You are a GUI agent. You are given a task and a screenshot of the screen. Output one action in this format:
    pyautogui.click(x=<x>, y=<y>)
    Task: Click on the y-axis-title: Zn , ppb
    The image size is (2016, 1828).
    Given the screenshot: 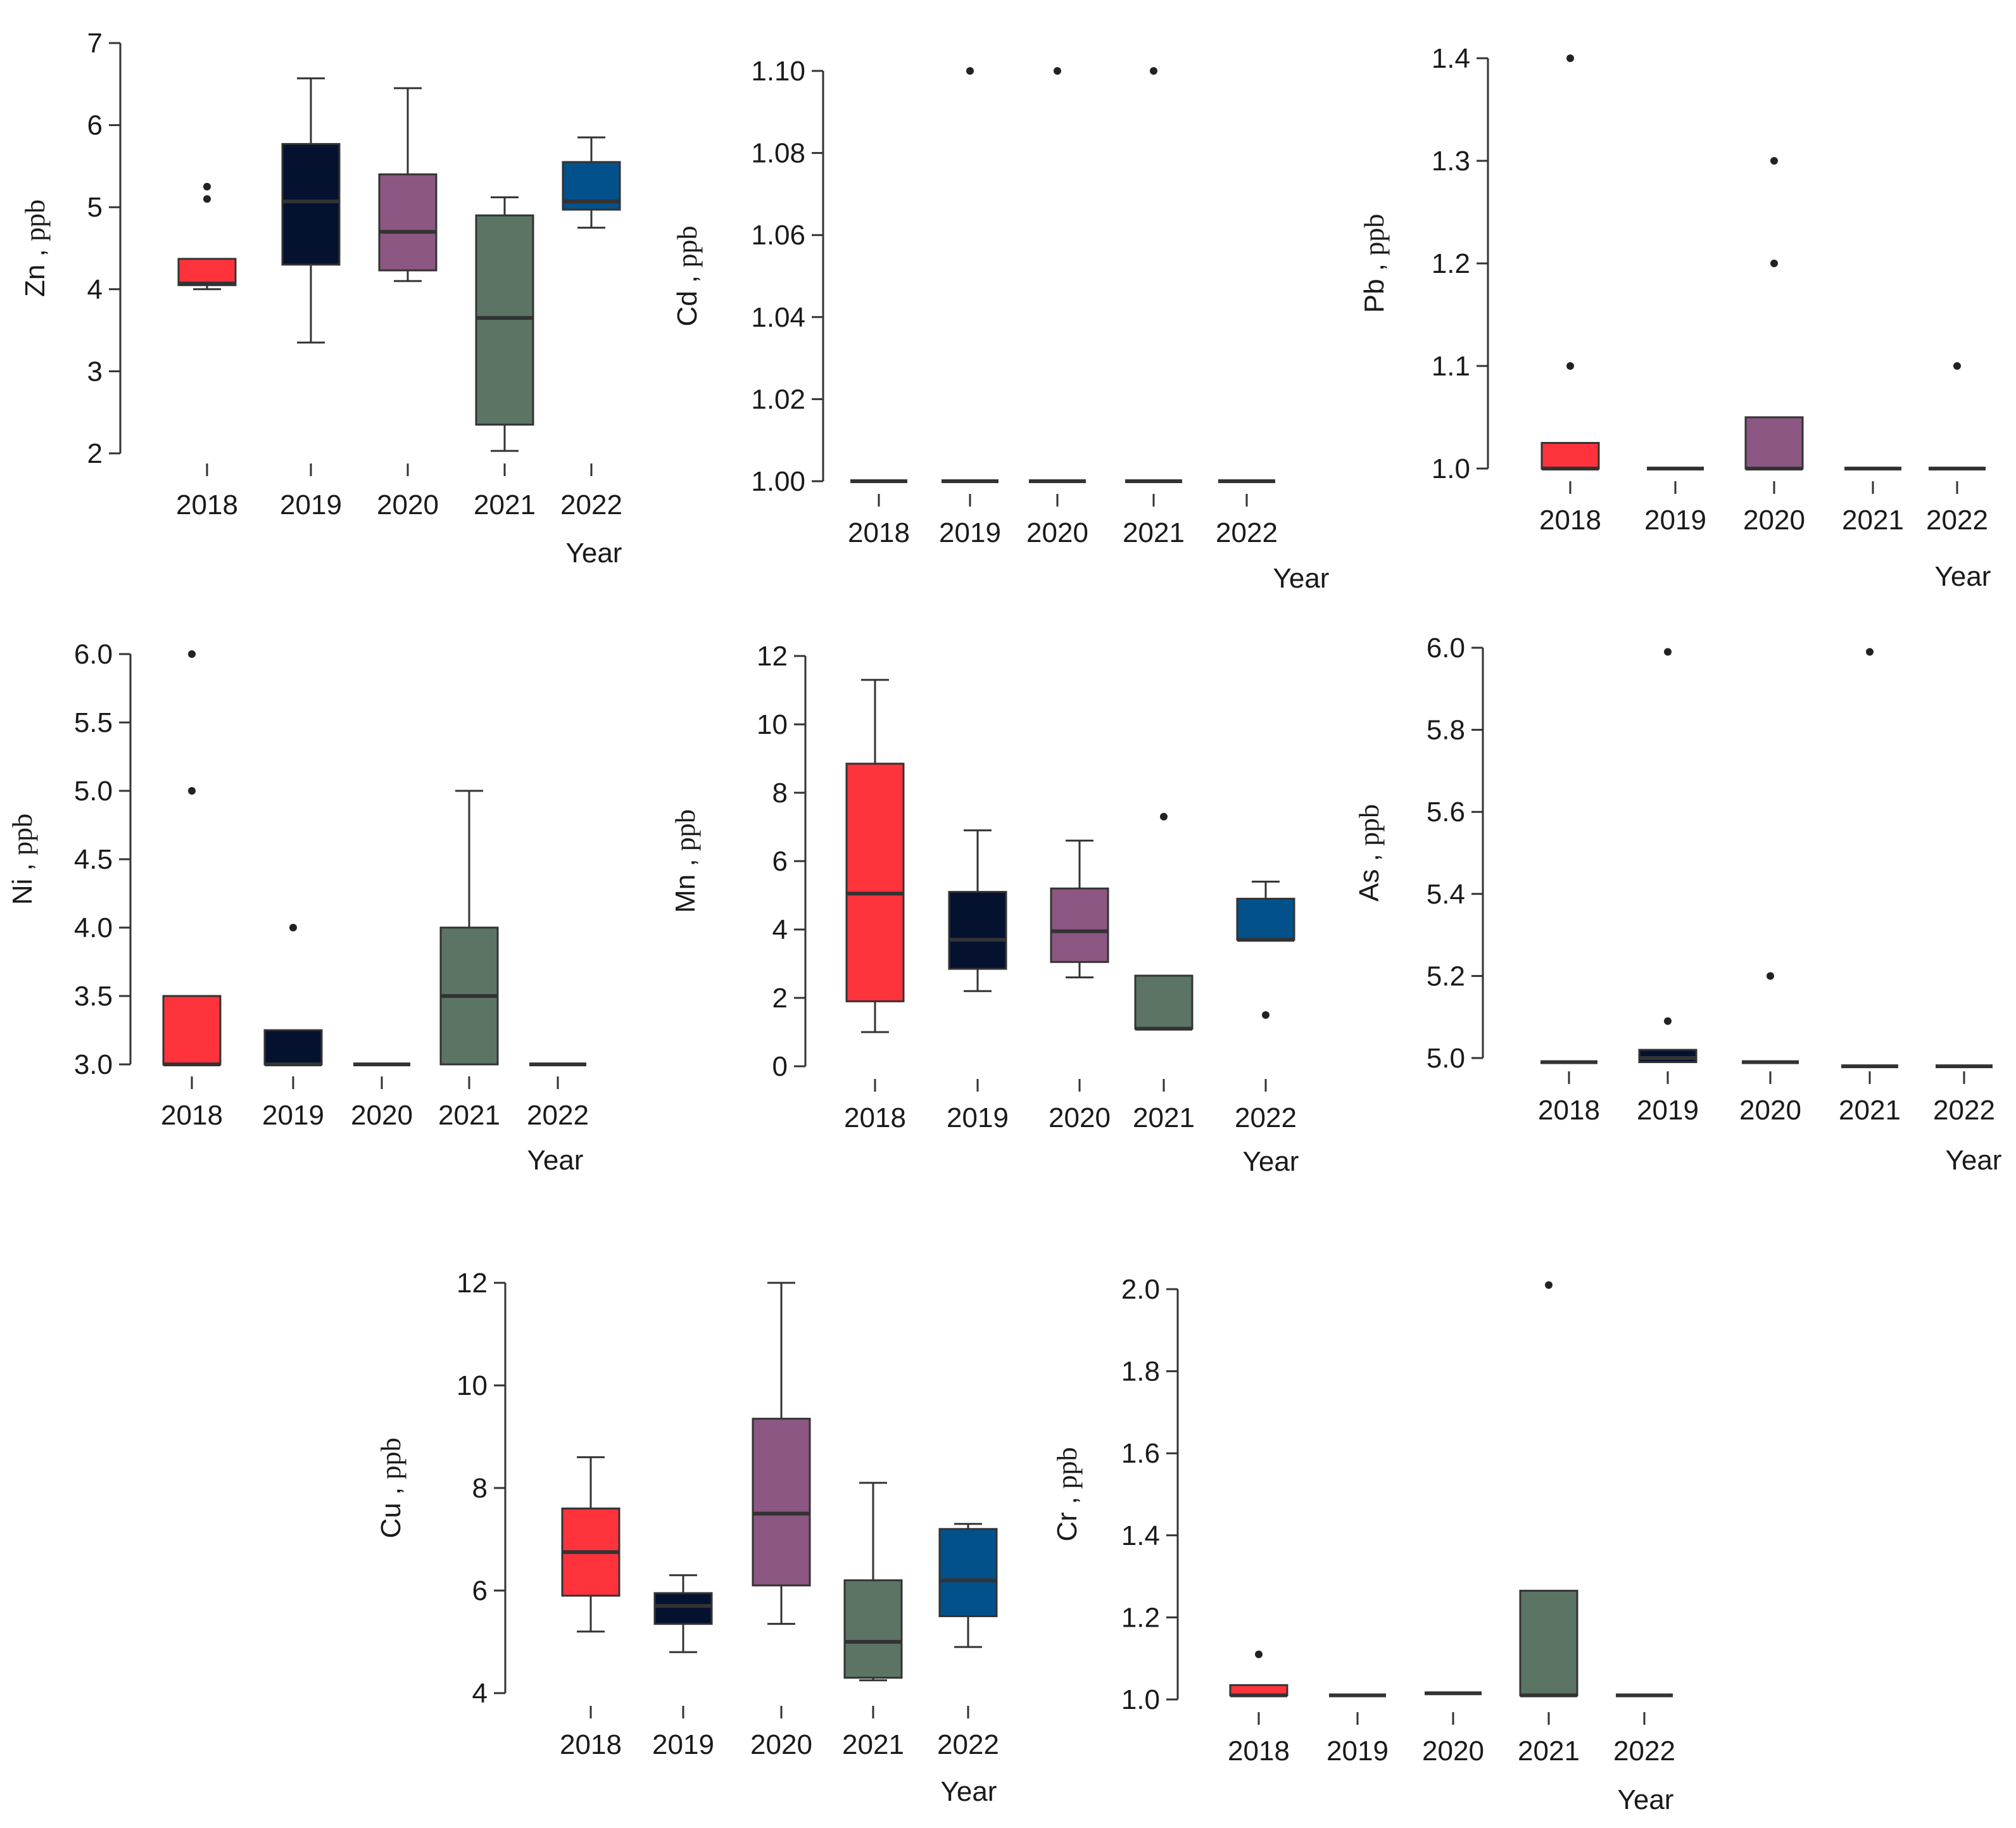 What is the action you would take?
    pyautogui.click(x=35, y=248)
    